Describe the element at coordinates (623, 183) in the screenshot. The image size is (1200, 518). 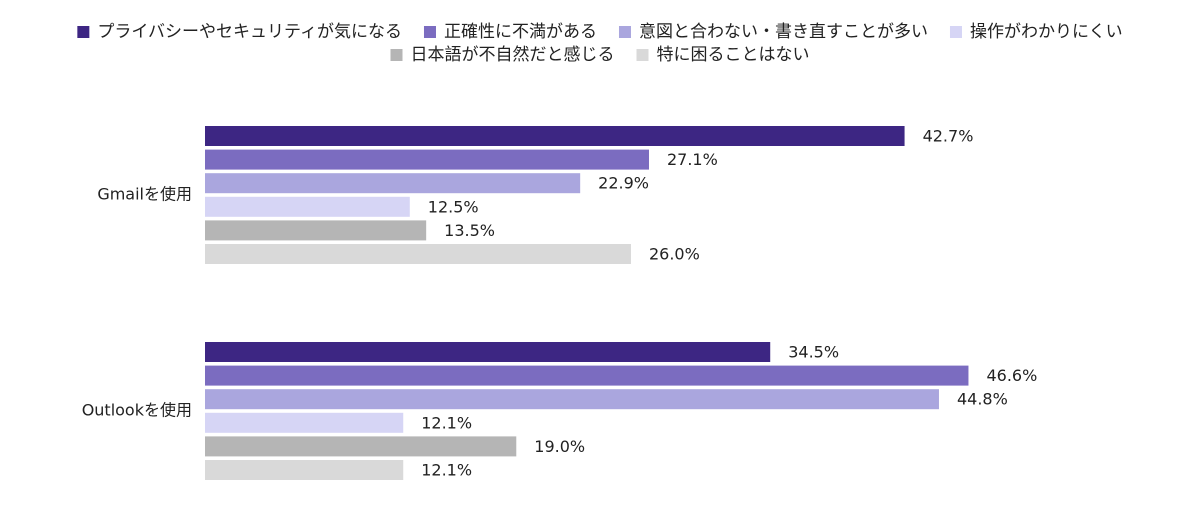
I see `value-label: 22.9%` at that location.